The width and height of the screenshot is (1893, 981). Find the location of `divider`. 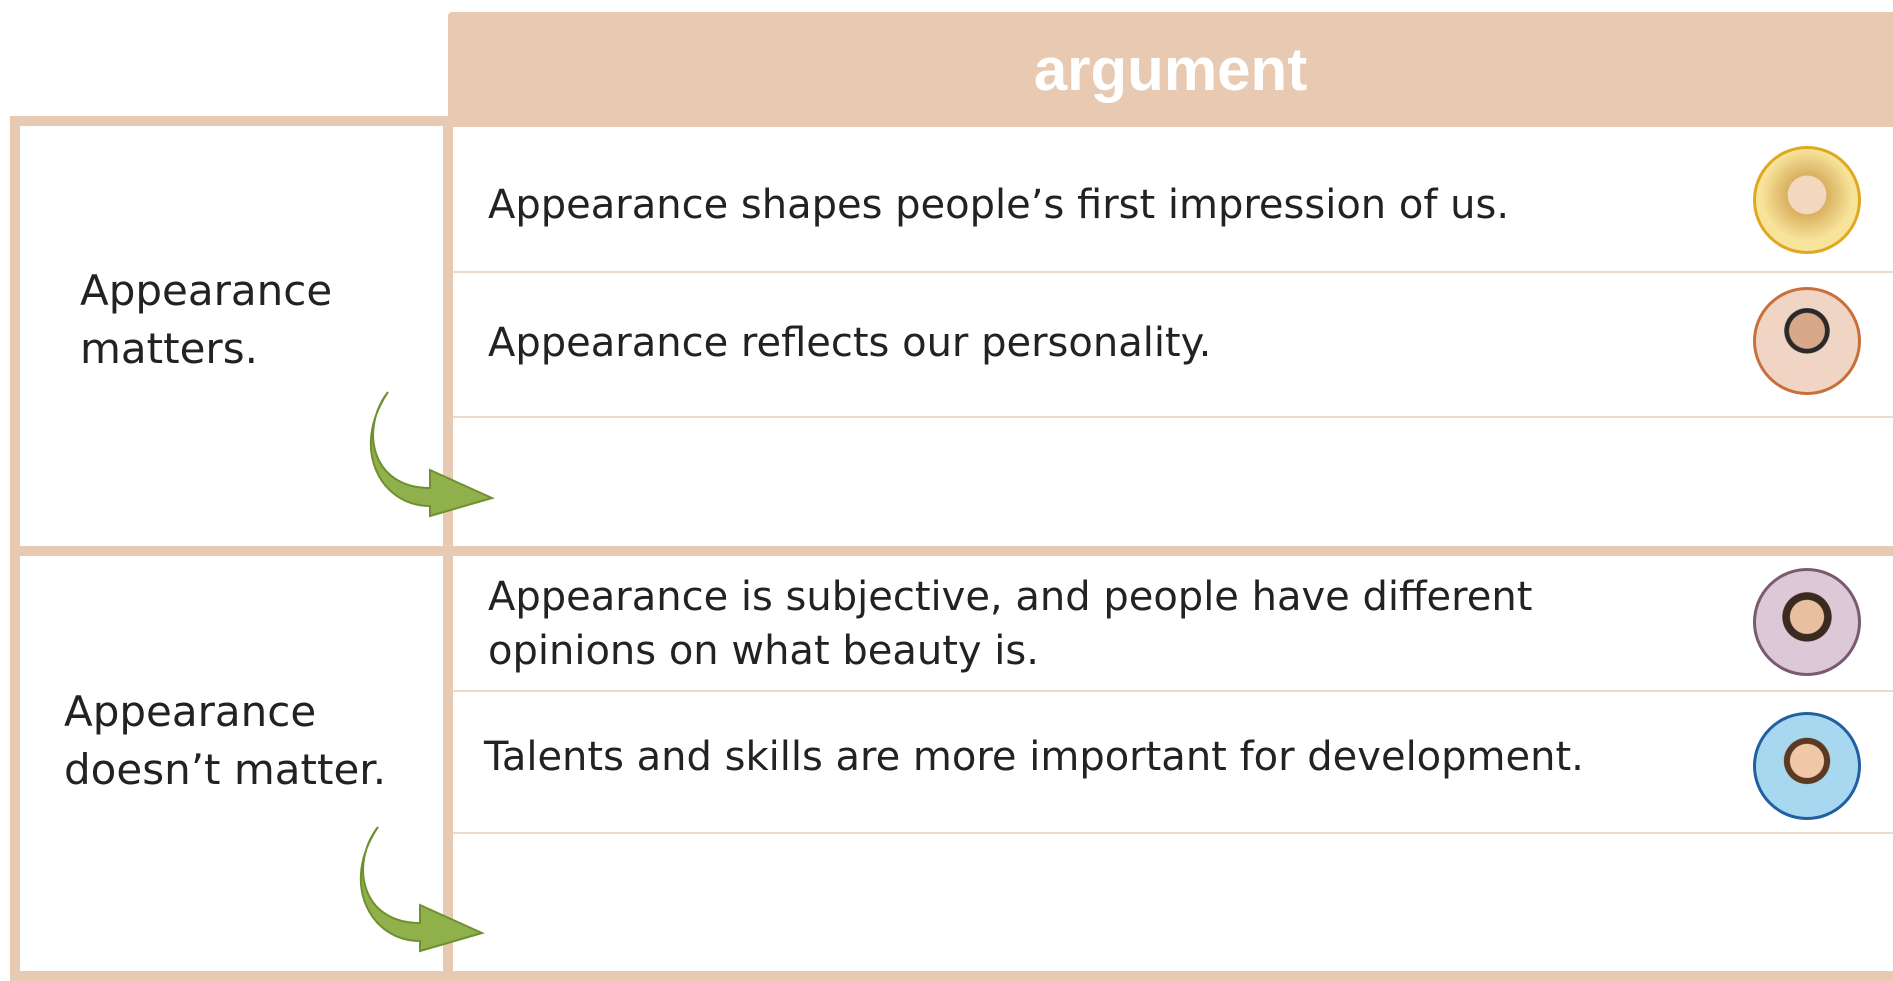

divider is located at coordinates (448, 548).